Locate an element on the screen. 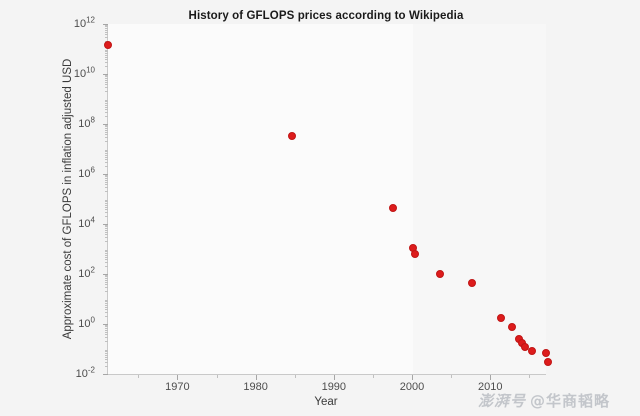 Image resolution: width=640 pixels, height=416 pixels. y-tick-label: 10-2 is located at coordinates (85, 372).